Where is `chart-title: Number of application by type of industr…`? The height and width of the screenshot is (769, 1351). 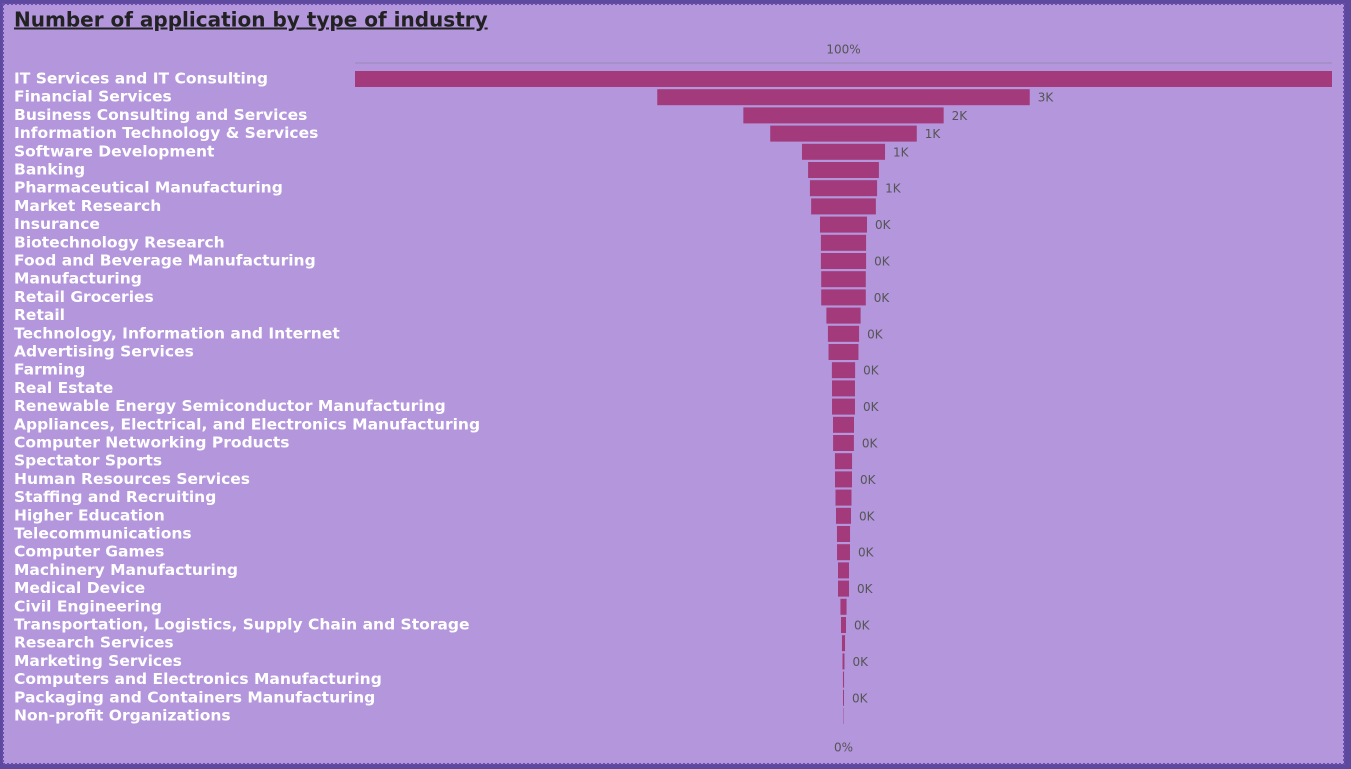
chart-title: Number of application by type of industr… is located at coordinates (251, 20).